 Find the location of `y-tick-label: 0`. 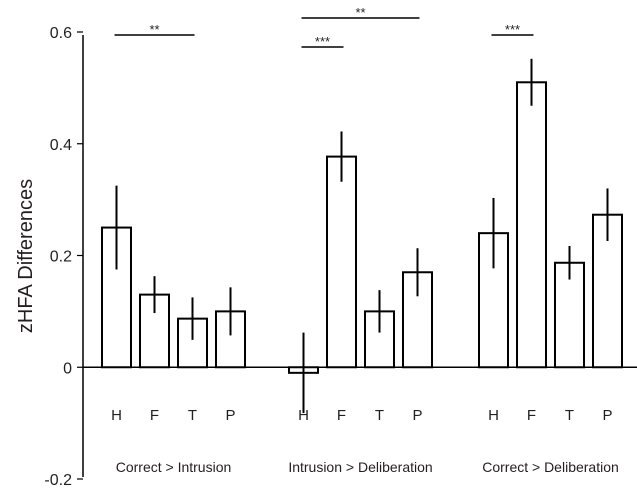

y-tick-label: 0 is located at coordinates (67, 368).